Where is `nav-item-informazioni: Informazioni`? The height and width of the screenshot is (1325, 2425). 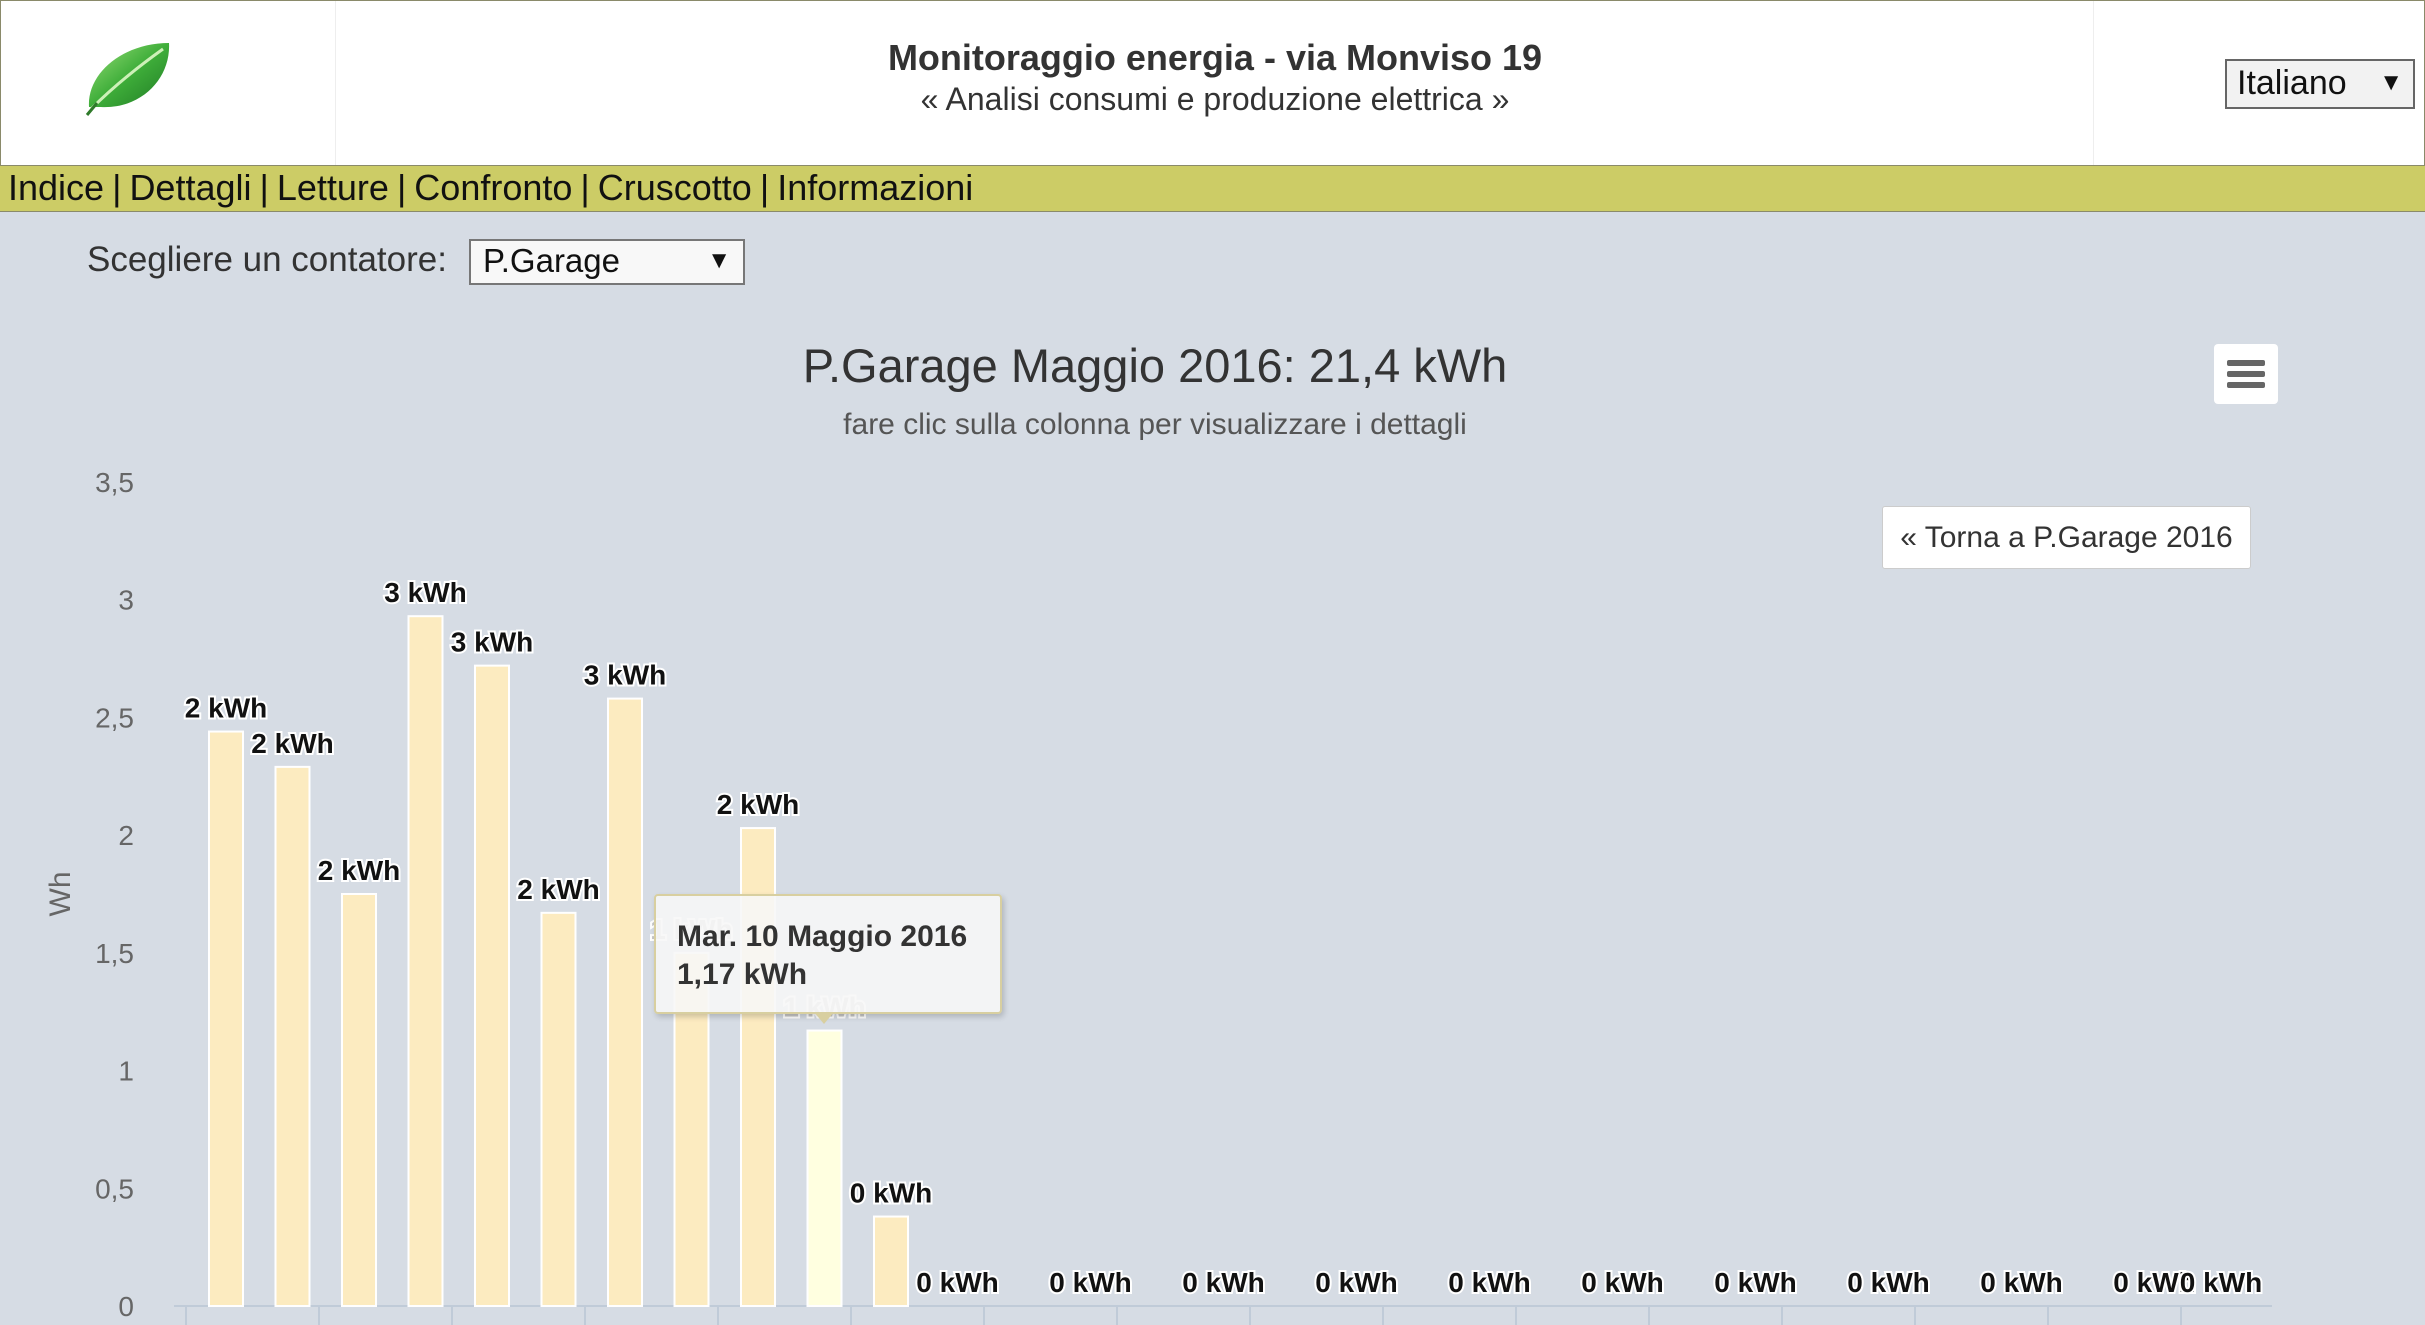 nav-item-informazioni: Informazioni is located at coordinates (875, 187).